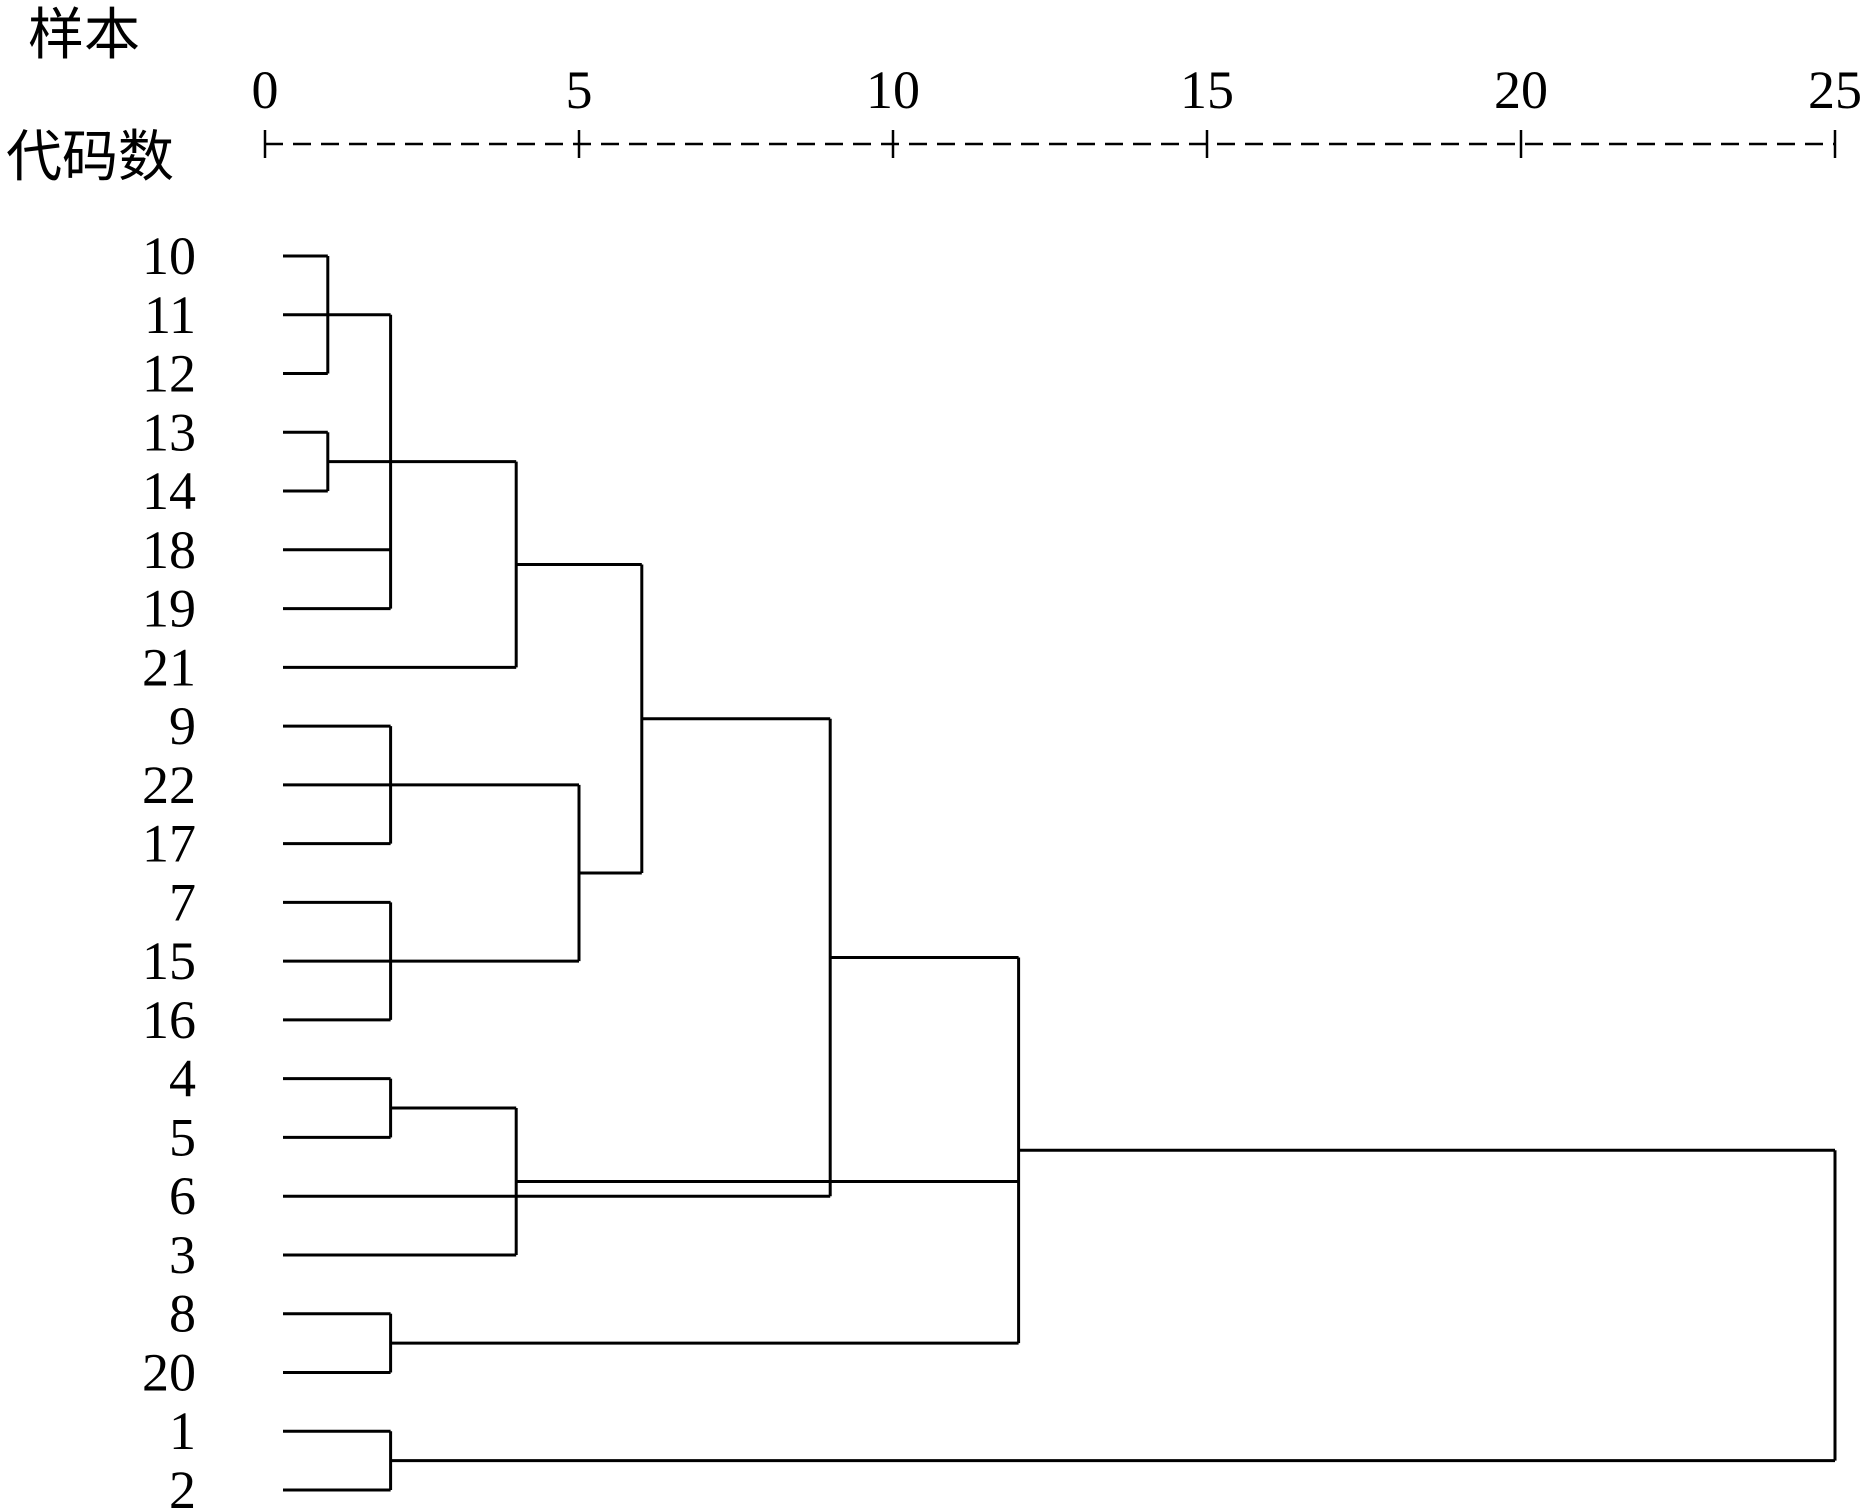 The height and width of the screenshot is (1511, 1872). What do you see at coordinates (893, 90) in the screenshot?
I see `axis-tick-label: 10` at bounding box center [893, 90].